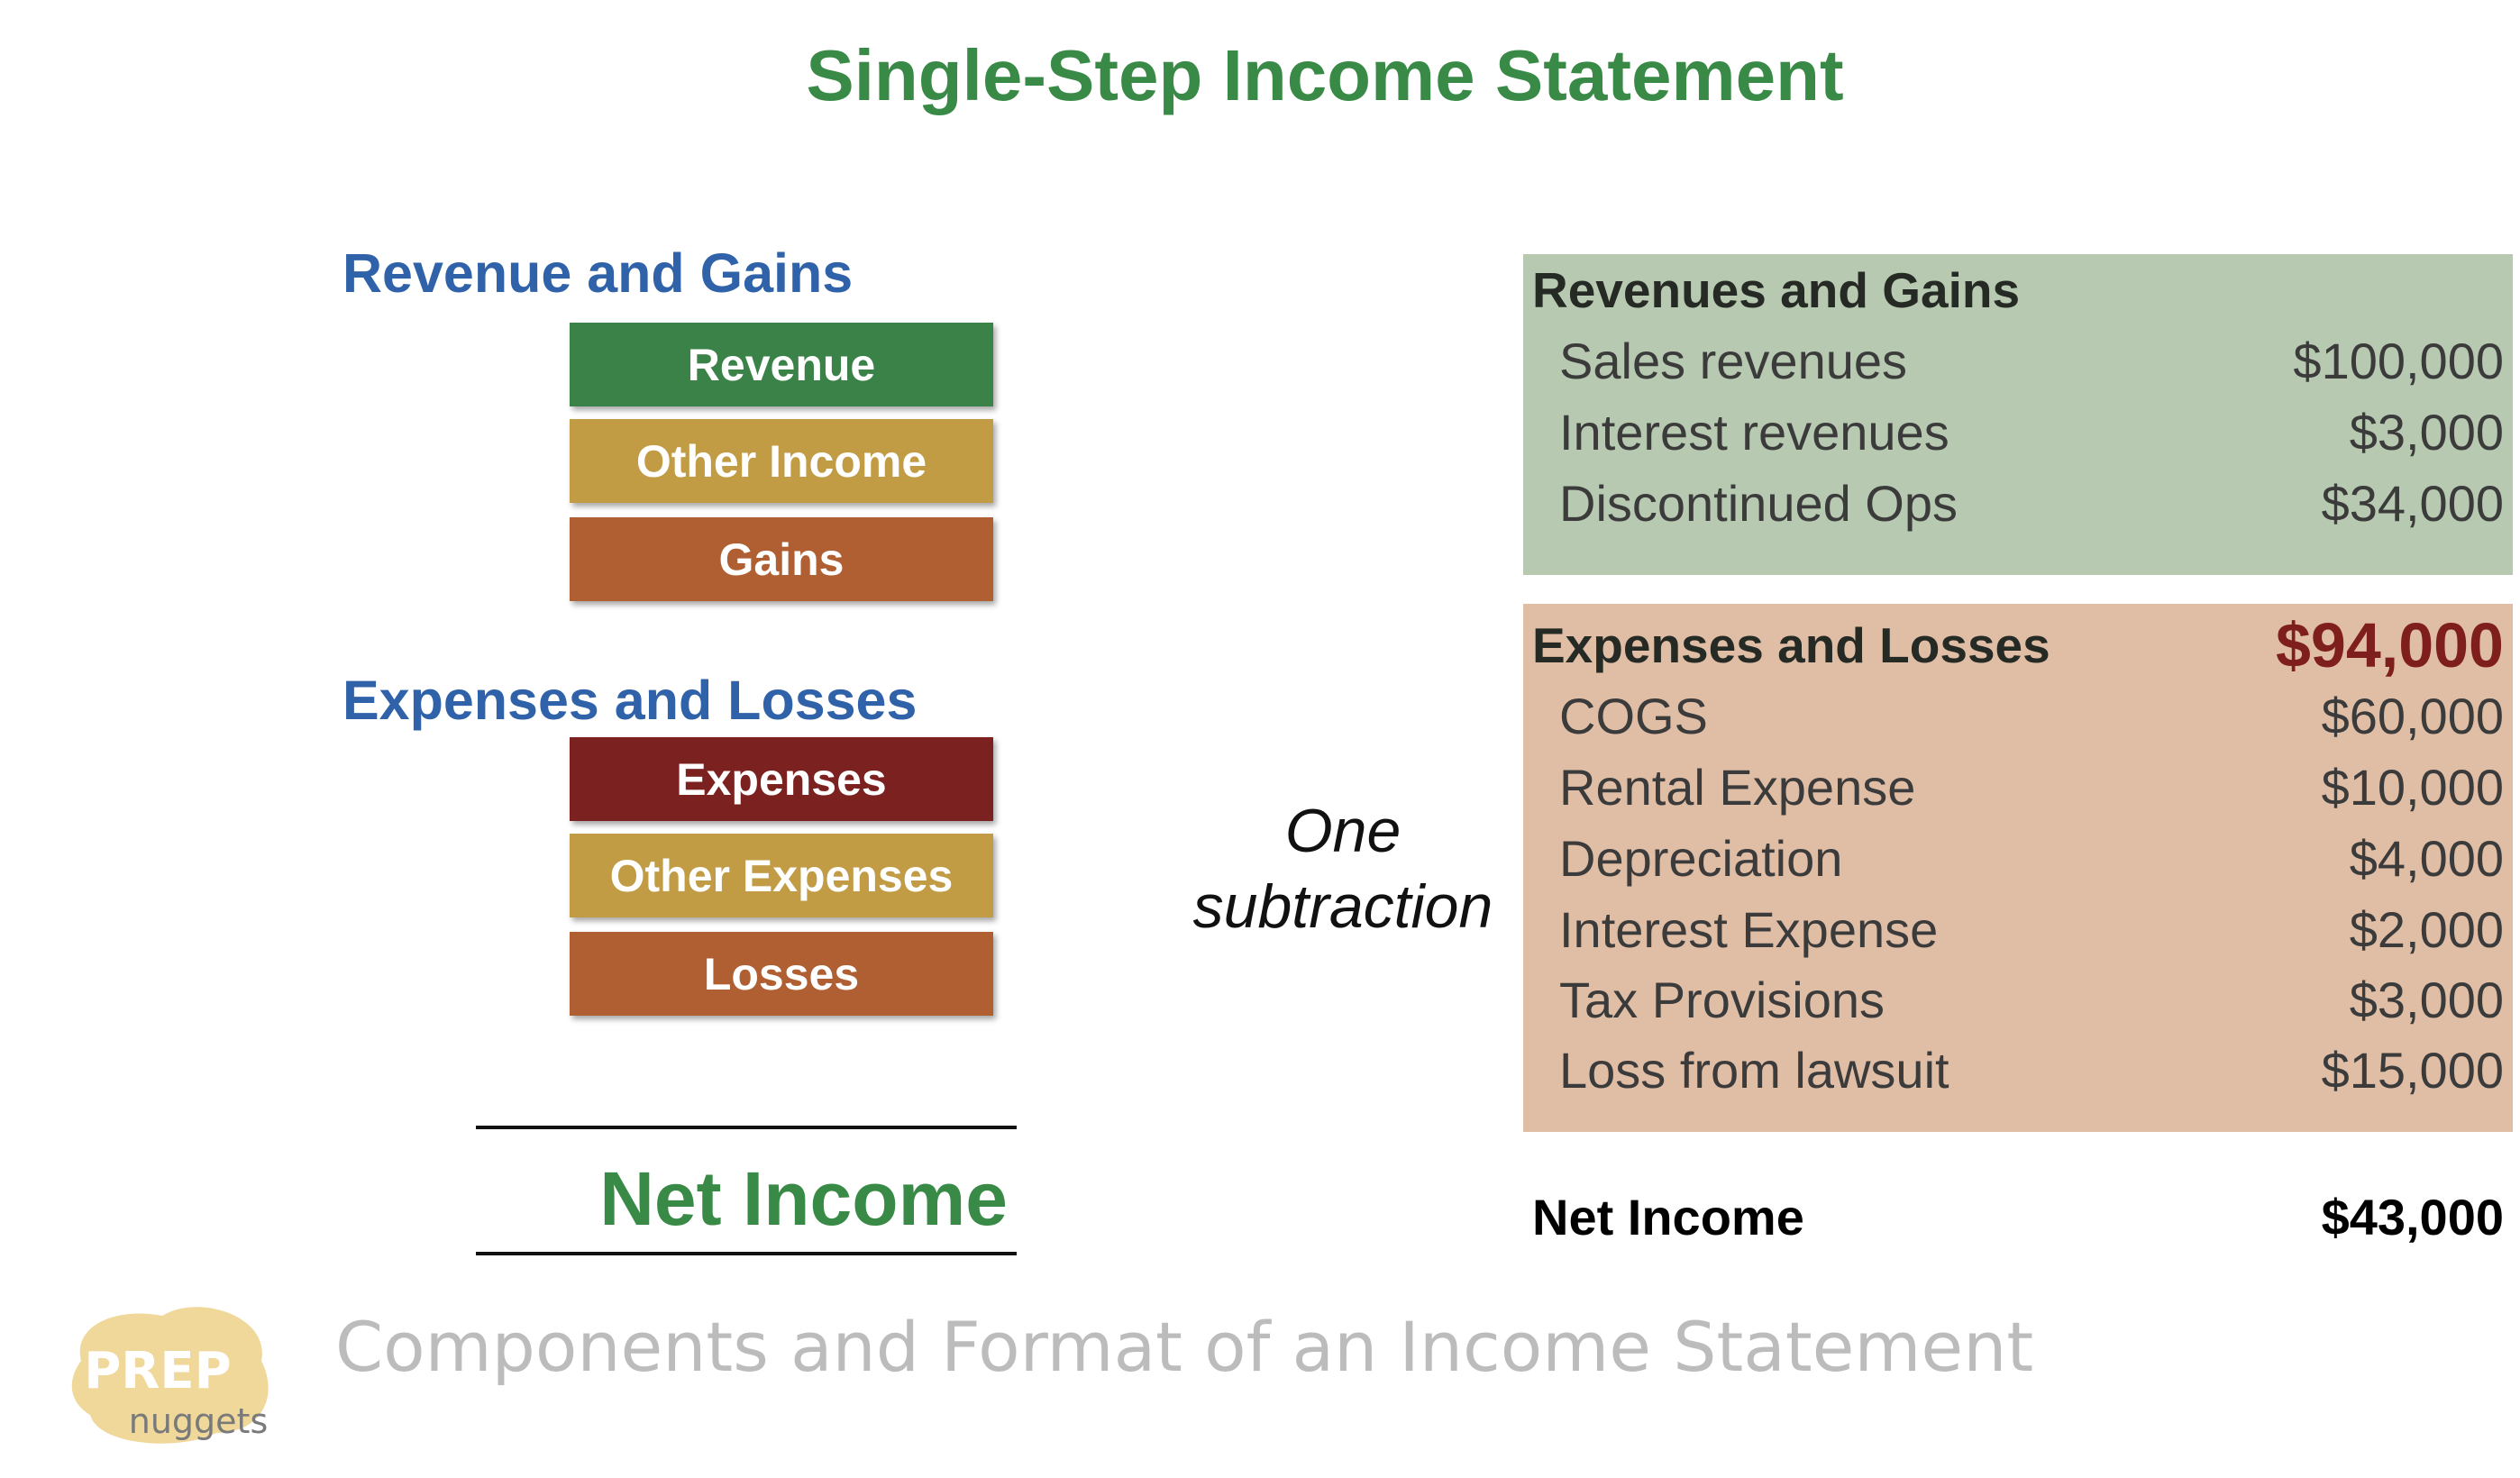  Describe the element at coordinates (1754, 432) in the screenshot. I see `row-label: Interest revenues` at that location.